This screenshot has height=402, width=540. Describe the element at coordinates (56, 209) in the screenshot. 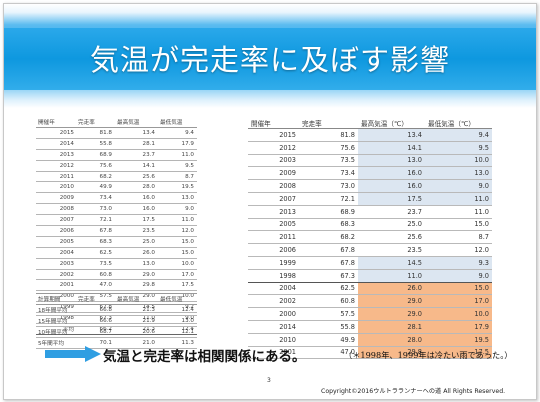

I see `yearly-table-cell: 2008` at that location.